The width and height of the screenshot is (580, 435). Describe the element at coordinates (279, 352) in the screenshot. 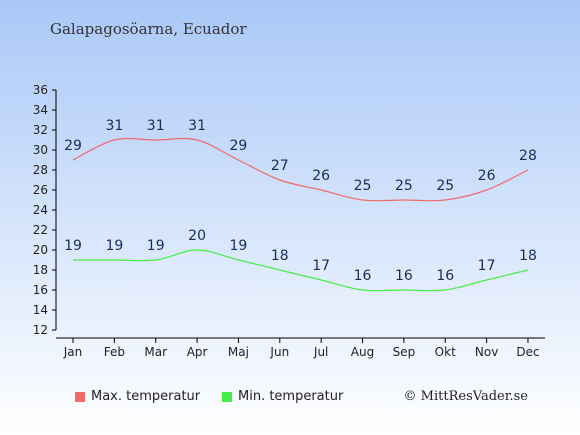

I see `x-tick-label: Jun` at that location.